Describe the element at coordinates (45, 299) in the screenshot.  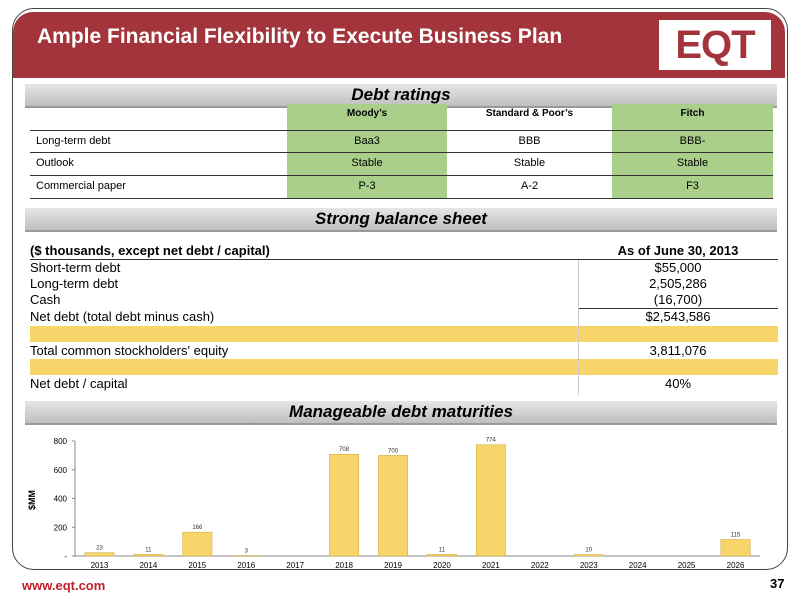
I see `row-label: Cash` at that location.